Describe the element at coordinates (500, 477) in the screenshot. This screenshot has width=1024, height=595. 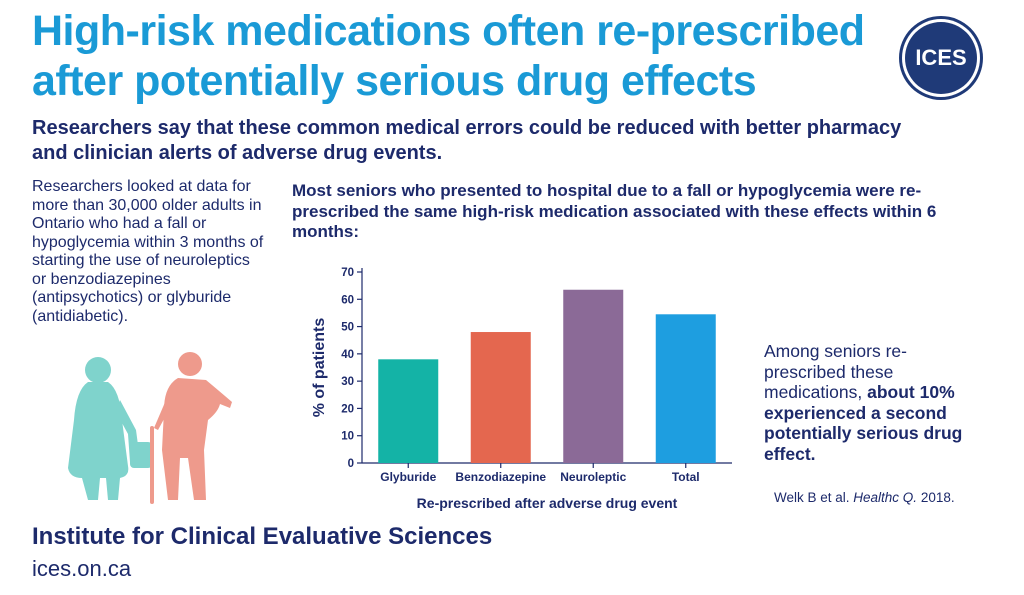
I see `x-tick-label: Benzodiazepine` at that location.